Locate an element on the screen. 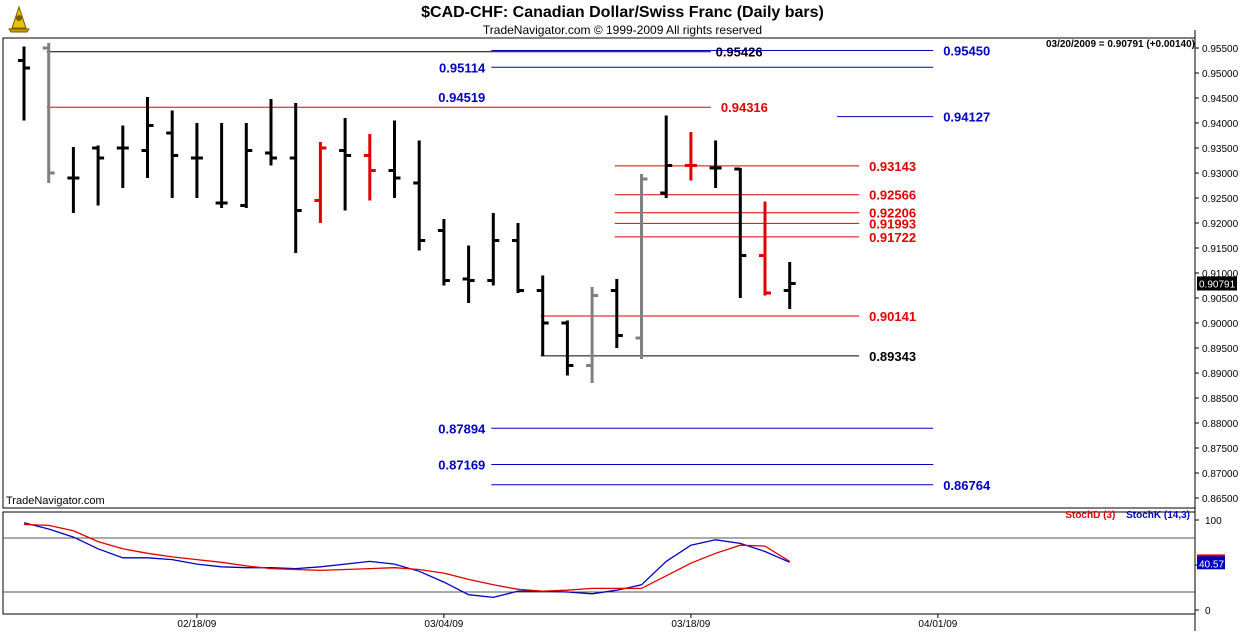 The image size is (1245, 636). stoch-d-line is located at coordinates (407, 557).